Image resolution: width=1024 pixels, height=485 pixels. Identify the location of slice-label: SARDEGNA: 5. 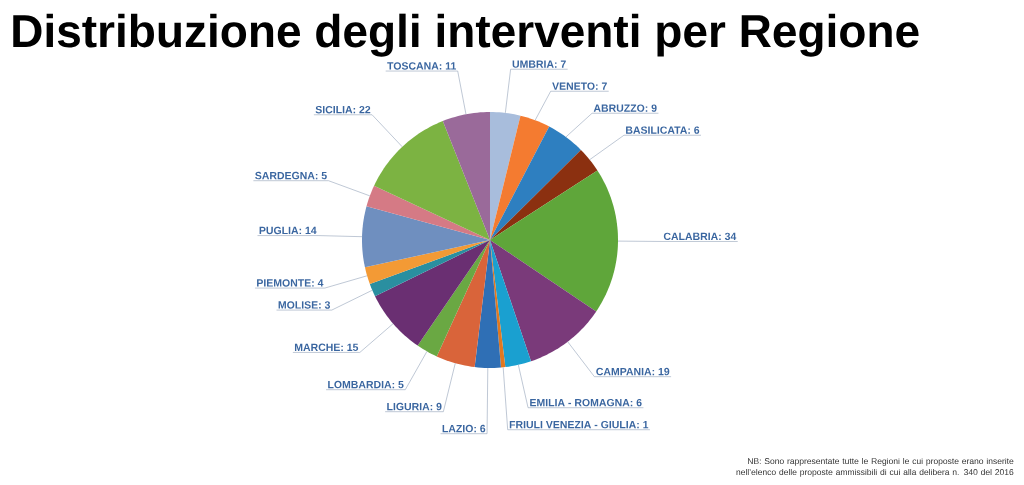
(291, 175).